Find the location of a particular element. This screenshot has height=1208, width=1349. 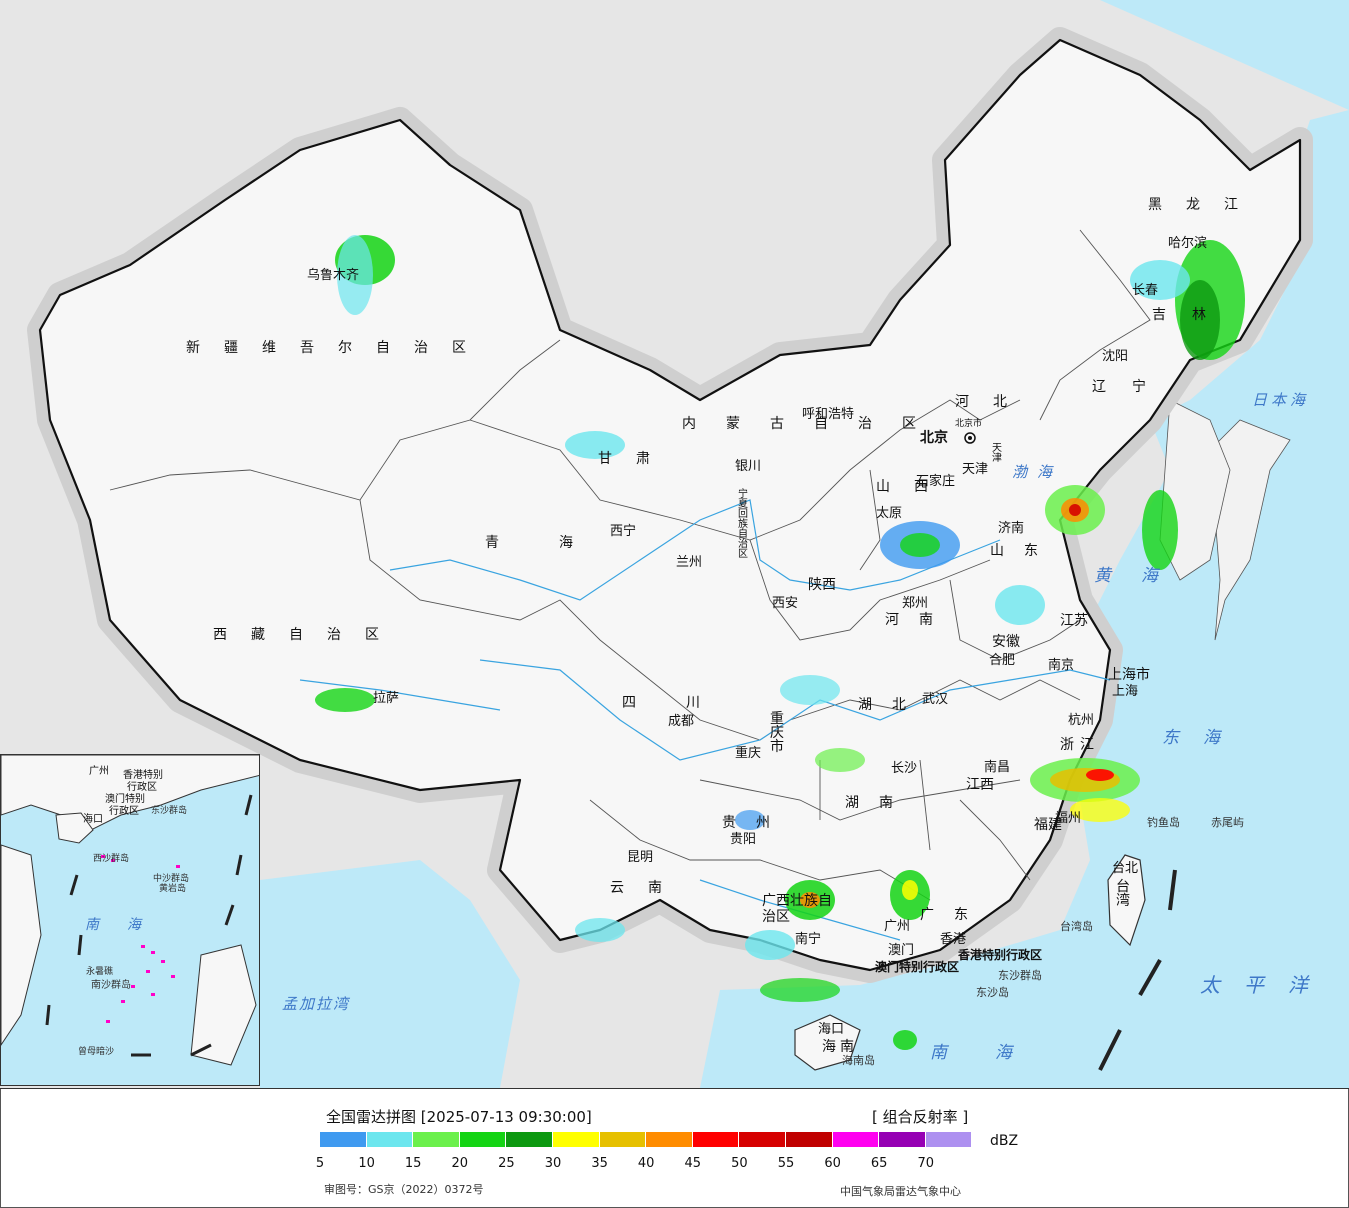

city-label: 台北 is located at coordinates (1125, 868).